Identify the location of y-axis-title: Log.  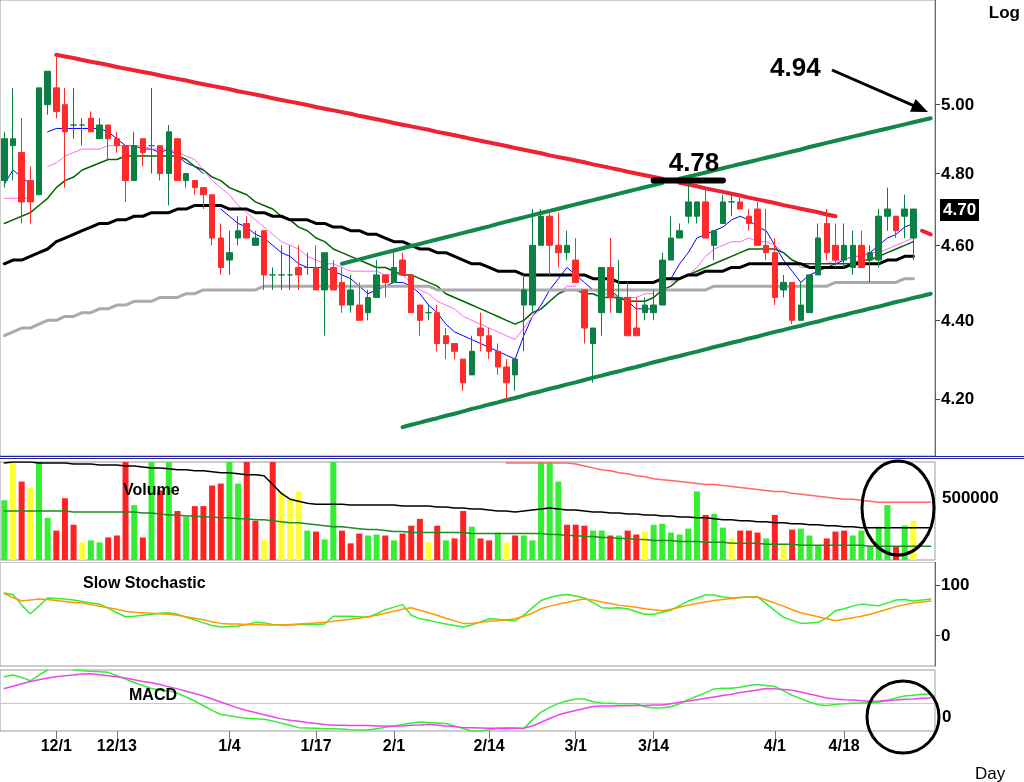
(1004, 12).